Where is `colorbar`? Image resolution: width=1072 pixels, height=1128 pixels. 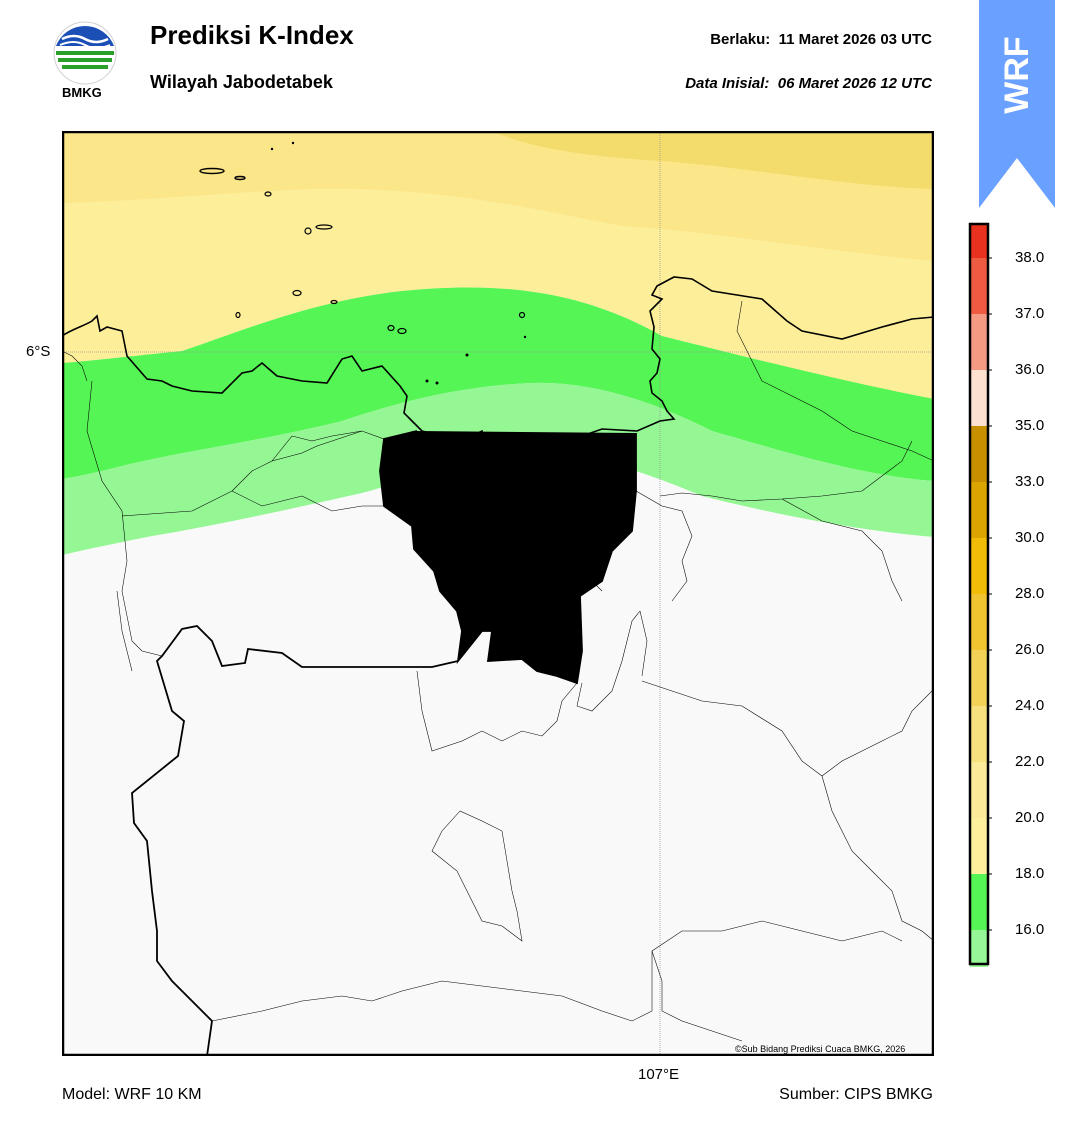 colorbar is located at coordinates (980, 594).